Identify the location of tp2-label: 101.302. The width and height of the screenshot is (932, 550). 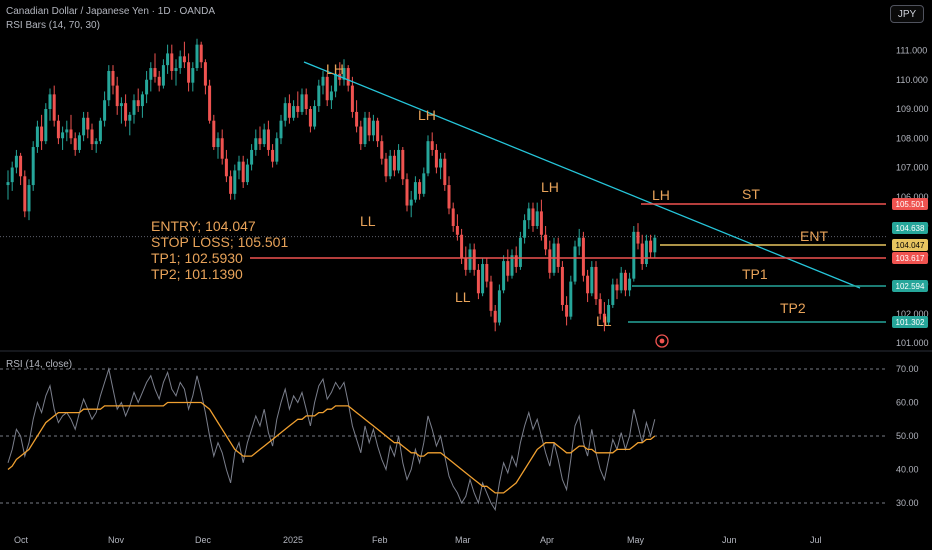
(910, 322).